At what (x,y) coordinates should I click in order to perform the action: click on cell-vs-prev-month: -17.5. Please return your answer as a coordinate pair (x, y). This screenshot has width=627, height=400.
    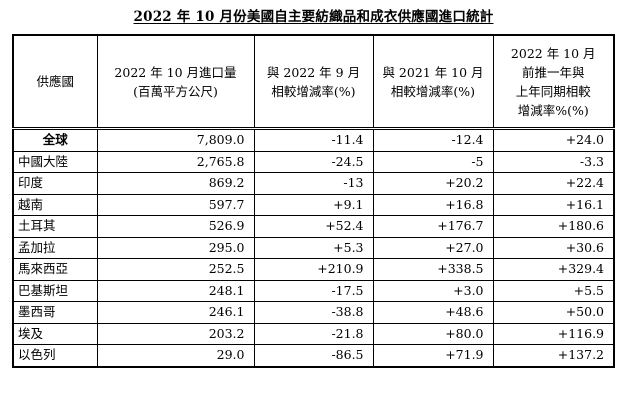
    Looking at the image, I should click on (313, 290).